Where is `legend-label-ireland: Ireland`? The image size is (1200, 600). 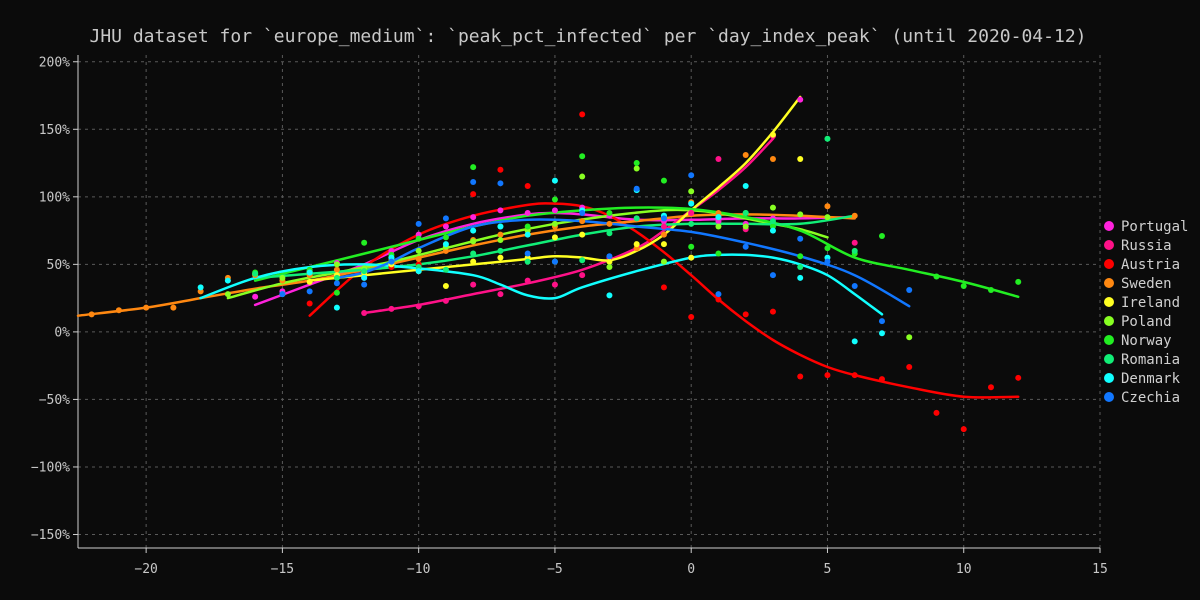
legend-label-ireland: Ireland is located at coordinates (1150, 303).